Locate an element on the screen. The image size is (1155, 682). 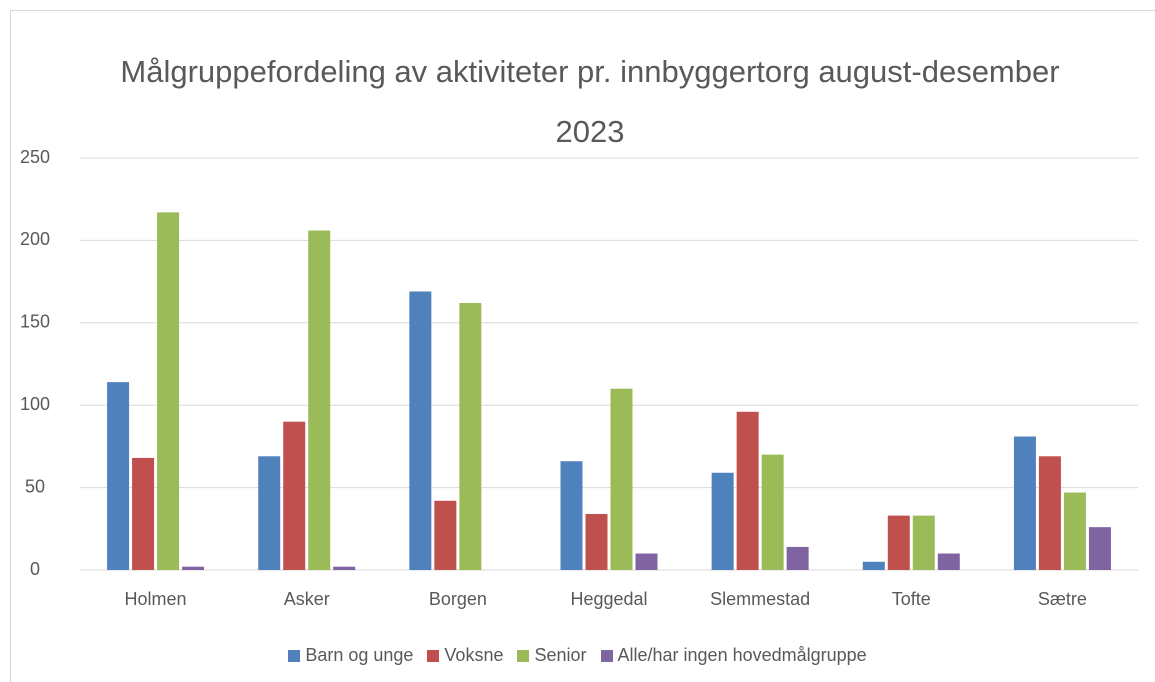
x-tick-label: Asker is located at coordinates (307, 599).